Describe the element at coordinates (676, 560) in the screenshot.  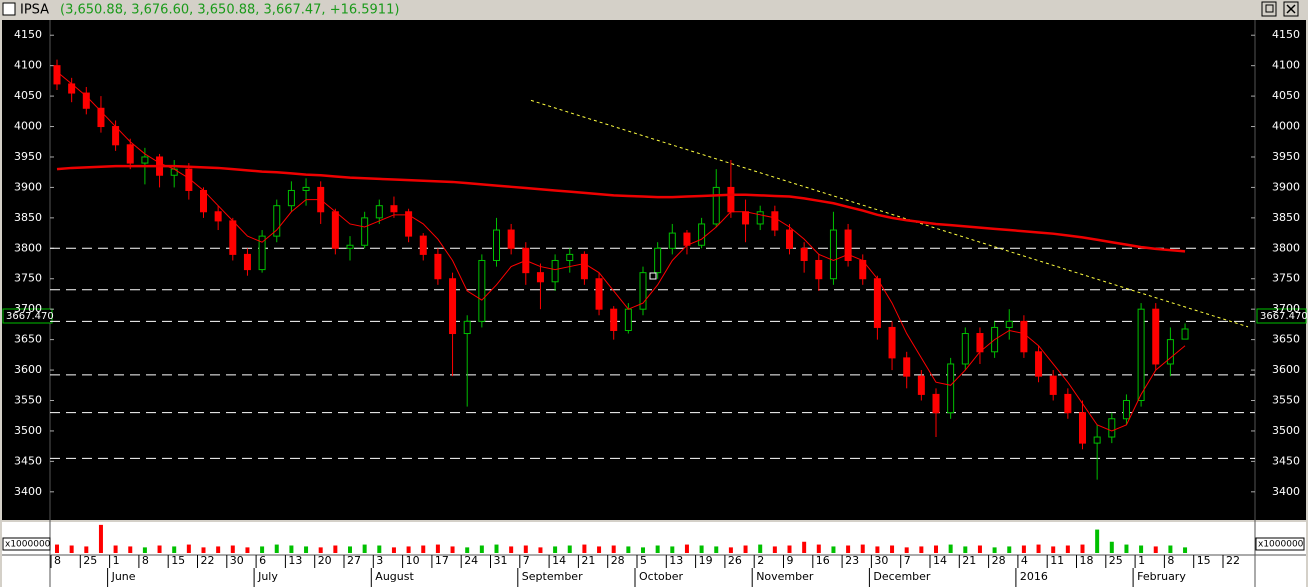
I see `x-tick-label: 13` at that location.